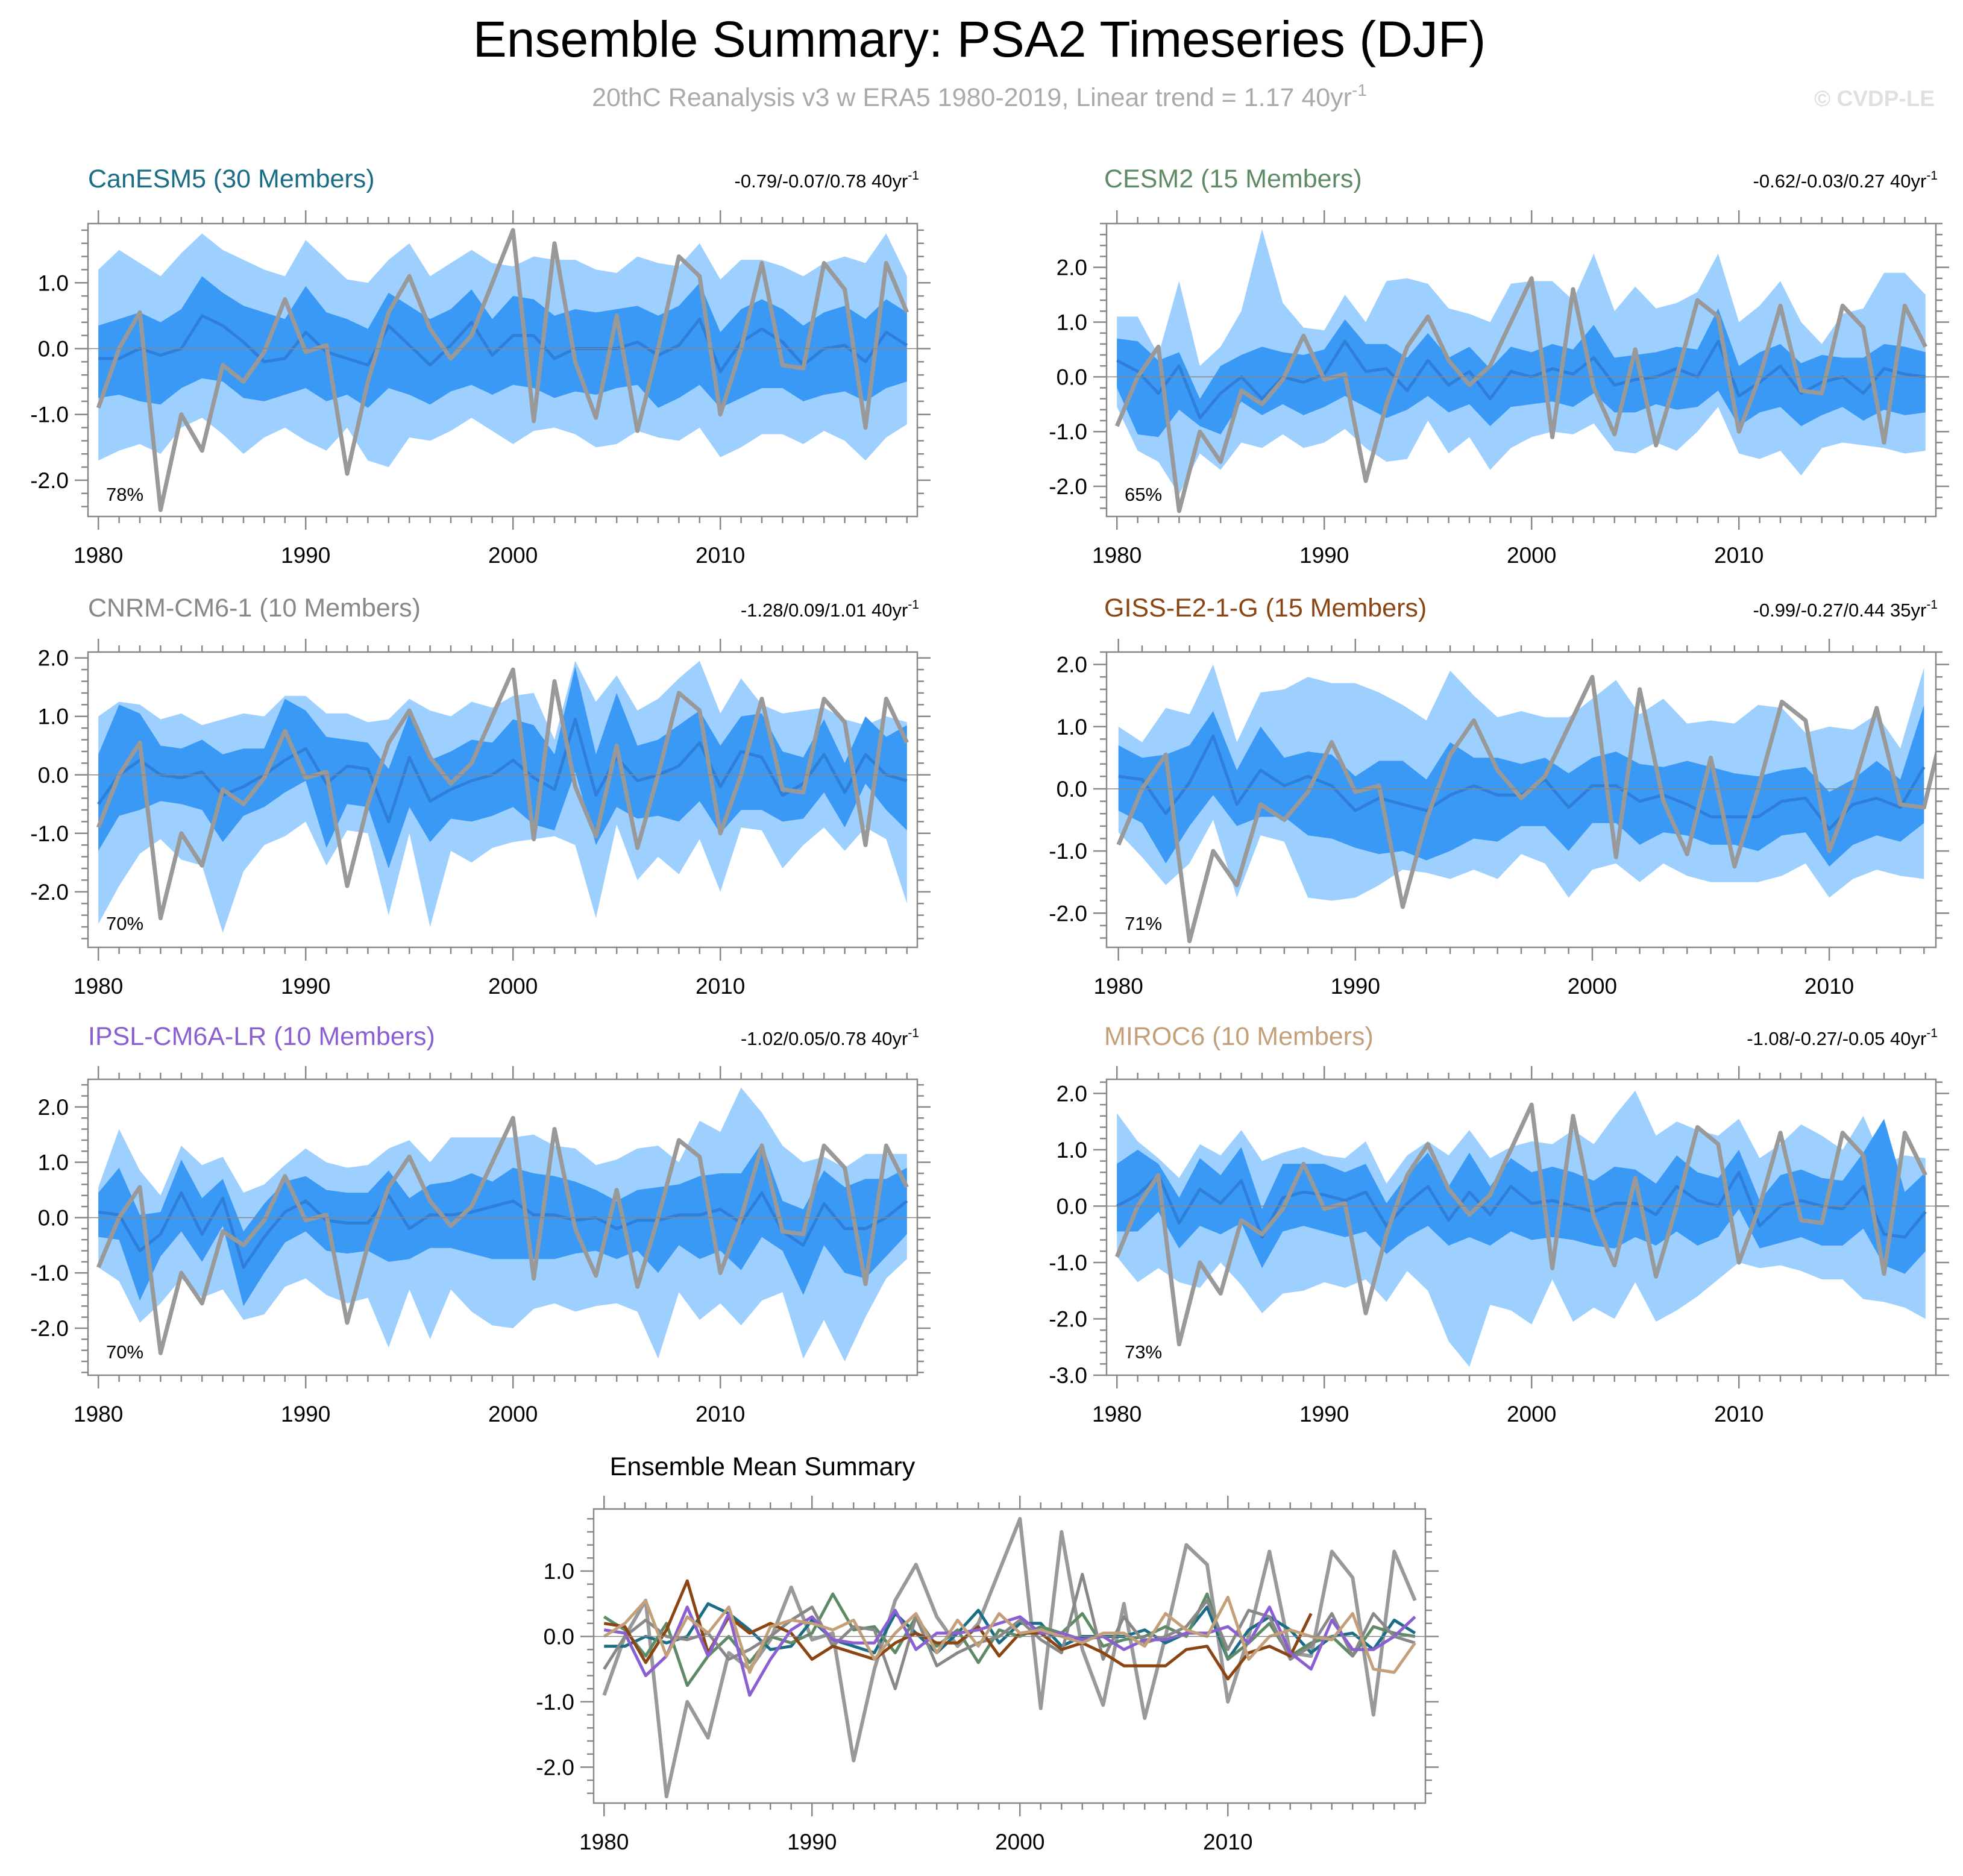  Describe the element at coordinates (1829, 986) in the screenshot. I see `panel-giss-xtick-label: 2010` at that location.